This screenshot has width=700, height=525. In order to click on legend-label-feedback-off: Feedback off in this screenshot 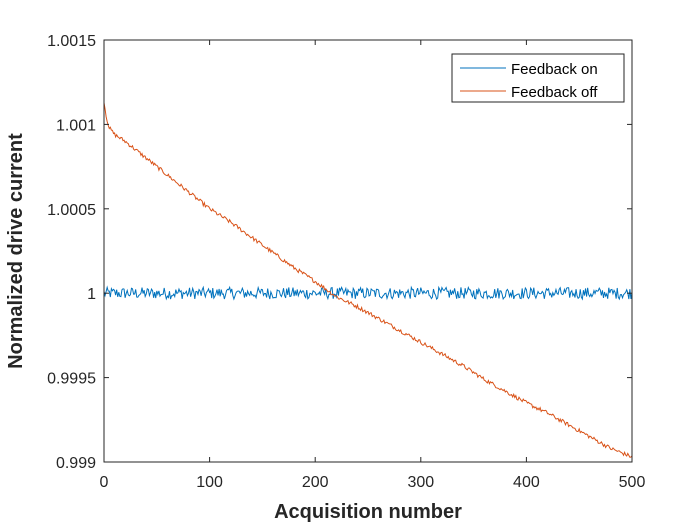, I will do `click(554, 92)`.